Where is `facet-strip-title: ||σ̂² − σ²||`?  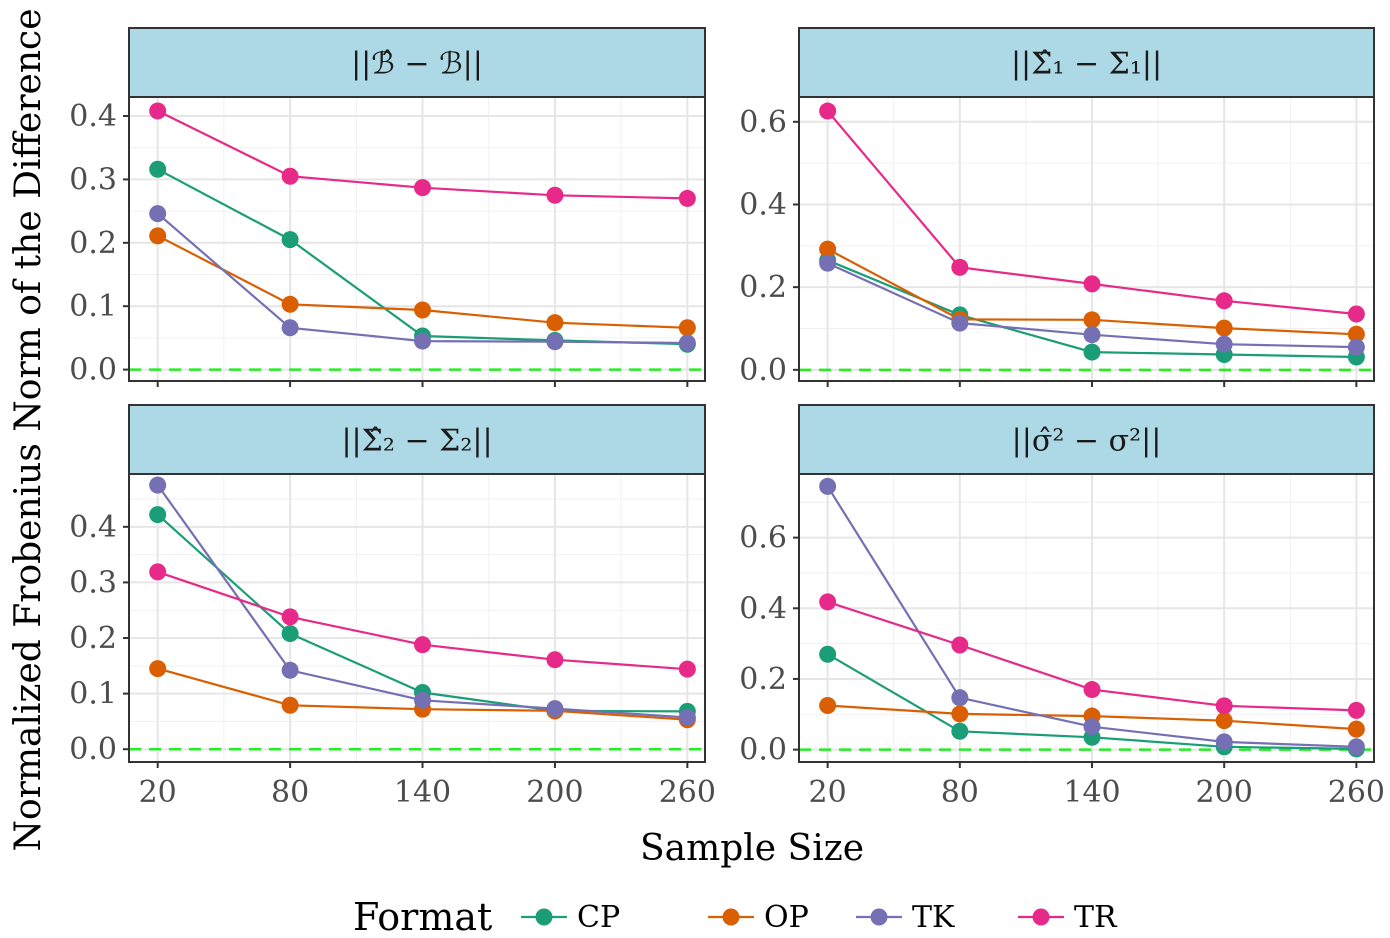 facet-strip-title: ||σ̂² − σ²|| is located at coordinates (1087, 441).